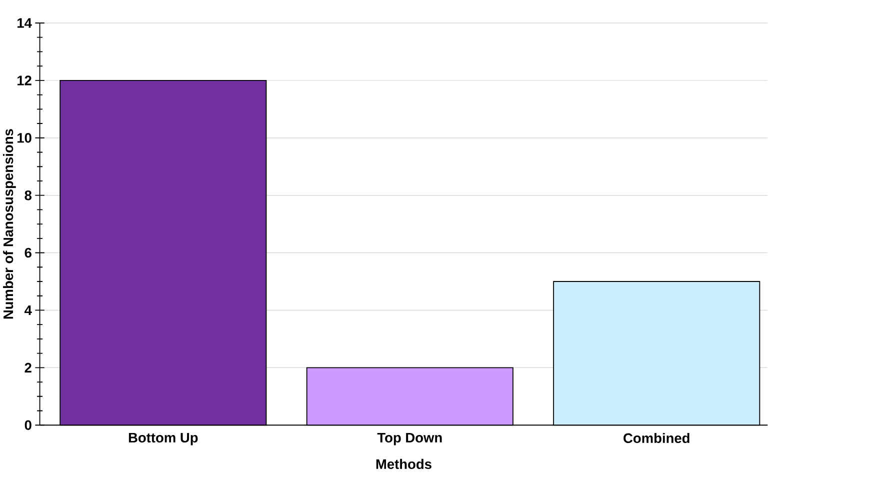 This screenshot has height=501, width=891. What do you see at coordinates (28, 367) in the screenshot?
I see `y-tick-label: 2` at bounding box center [28, 367].